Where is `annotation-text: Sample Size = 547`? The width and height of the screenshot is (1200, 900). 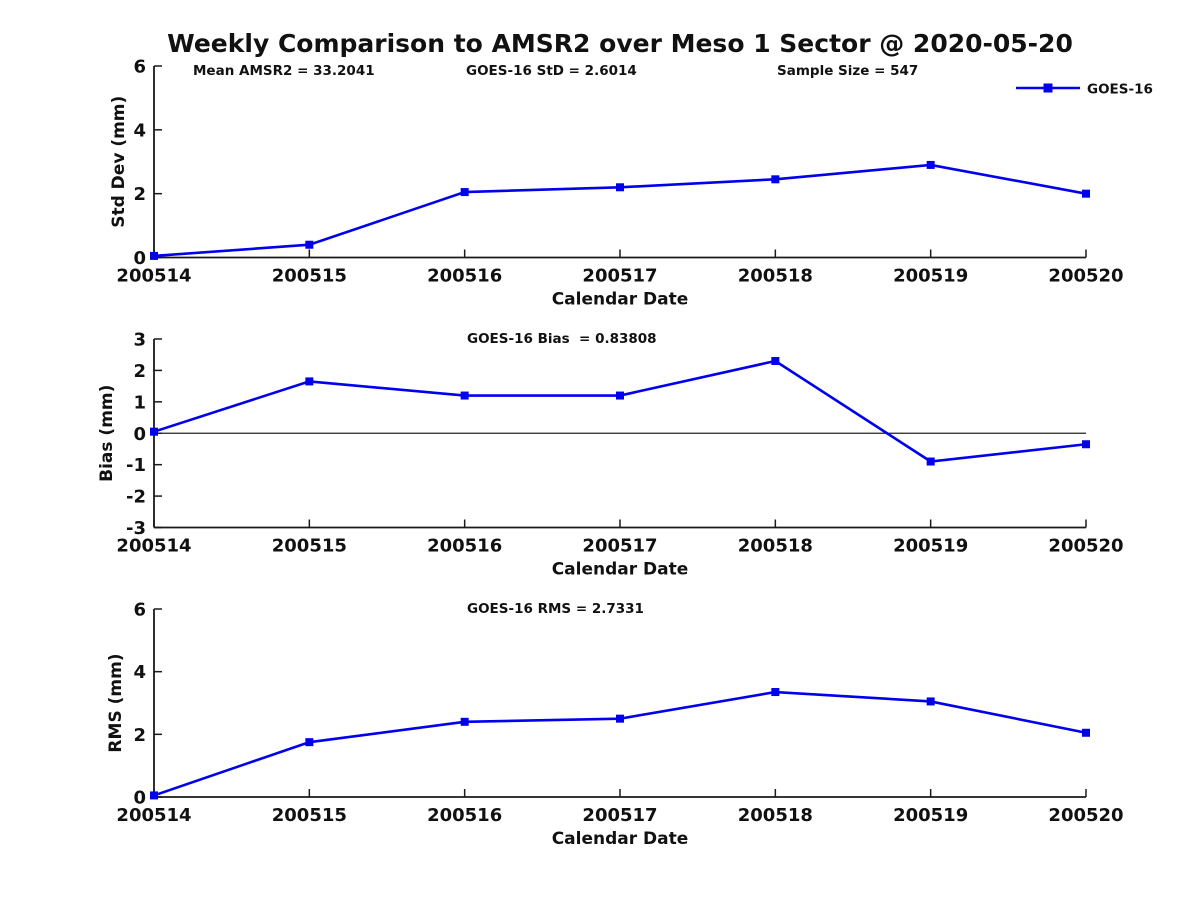
annotation-text: Sample Size = 547 is located at coordinates (847, 71).